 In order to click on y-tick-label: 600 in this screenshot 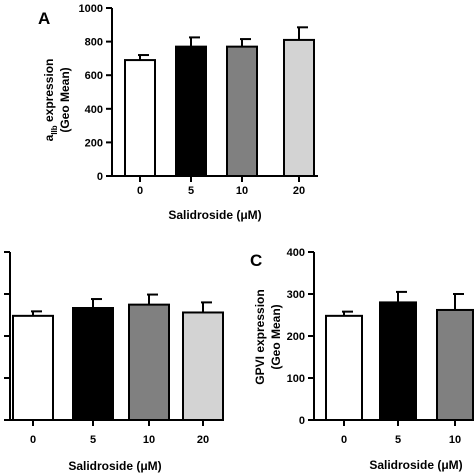, I will do `click(94, 76)`.